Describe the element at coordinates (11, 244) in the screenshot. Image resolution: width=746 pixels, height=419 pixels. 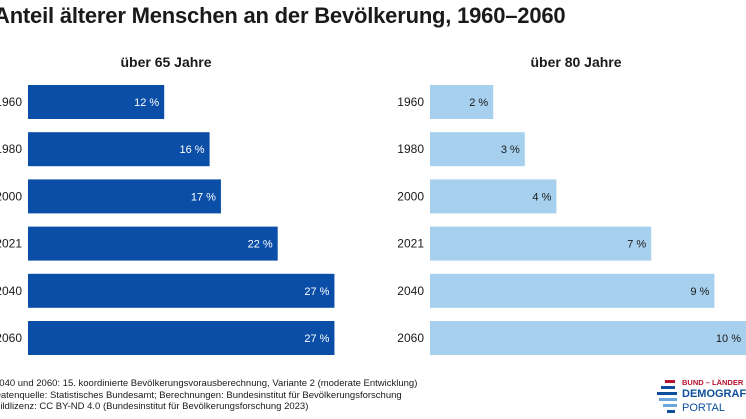
I see `y-tick-label-over-65-2021: 2021` at that location.